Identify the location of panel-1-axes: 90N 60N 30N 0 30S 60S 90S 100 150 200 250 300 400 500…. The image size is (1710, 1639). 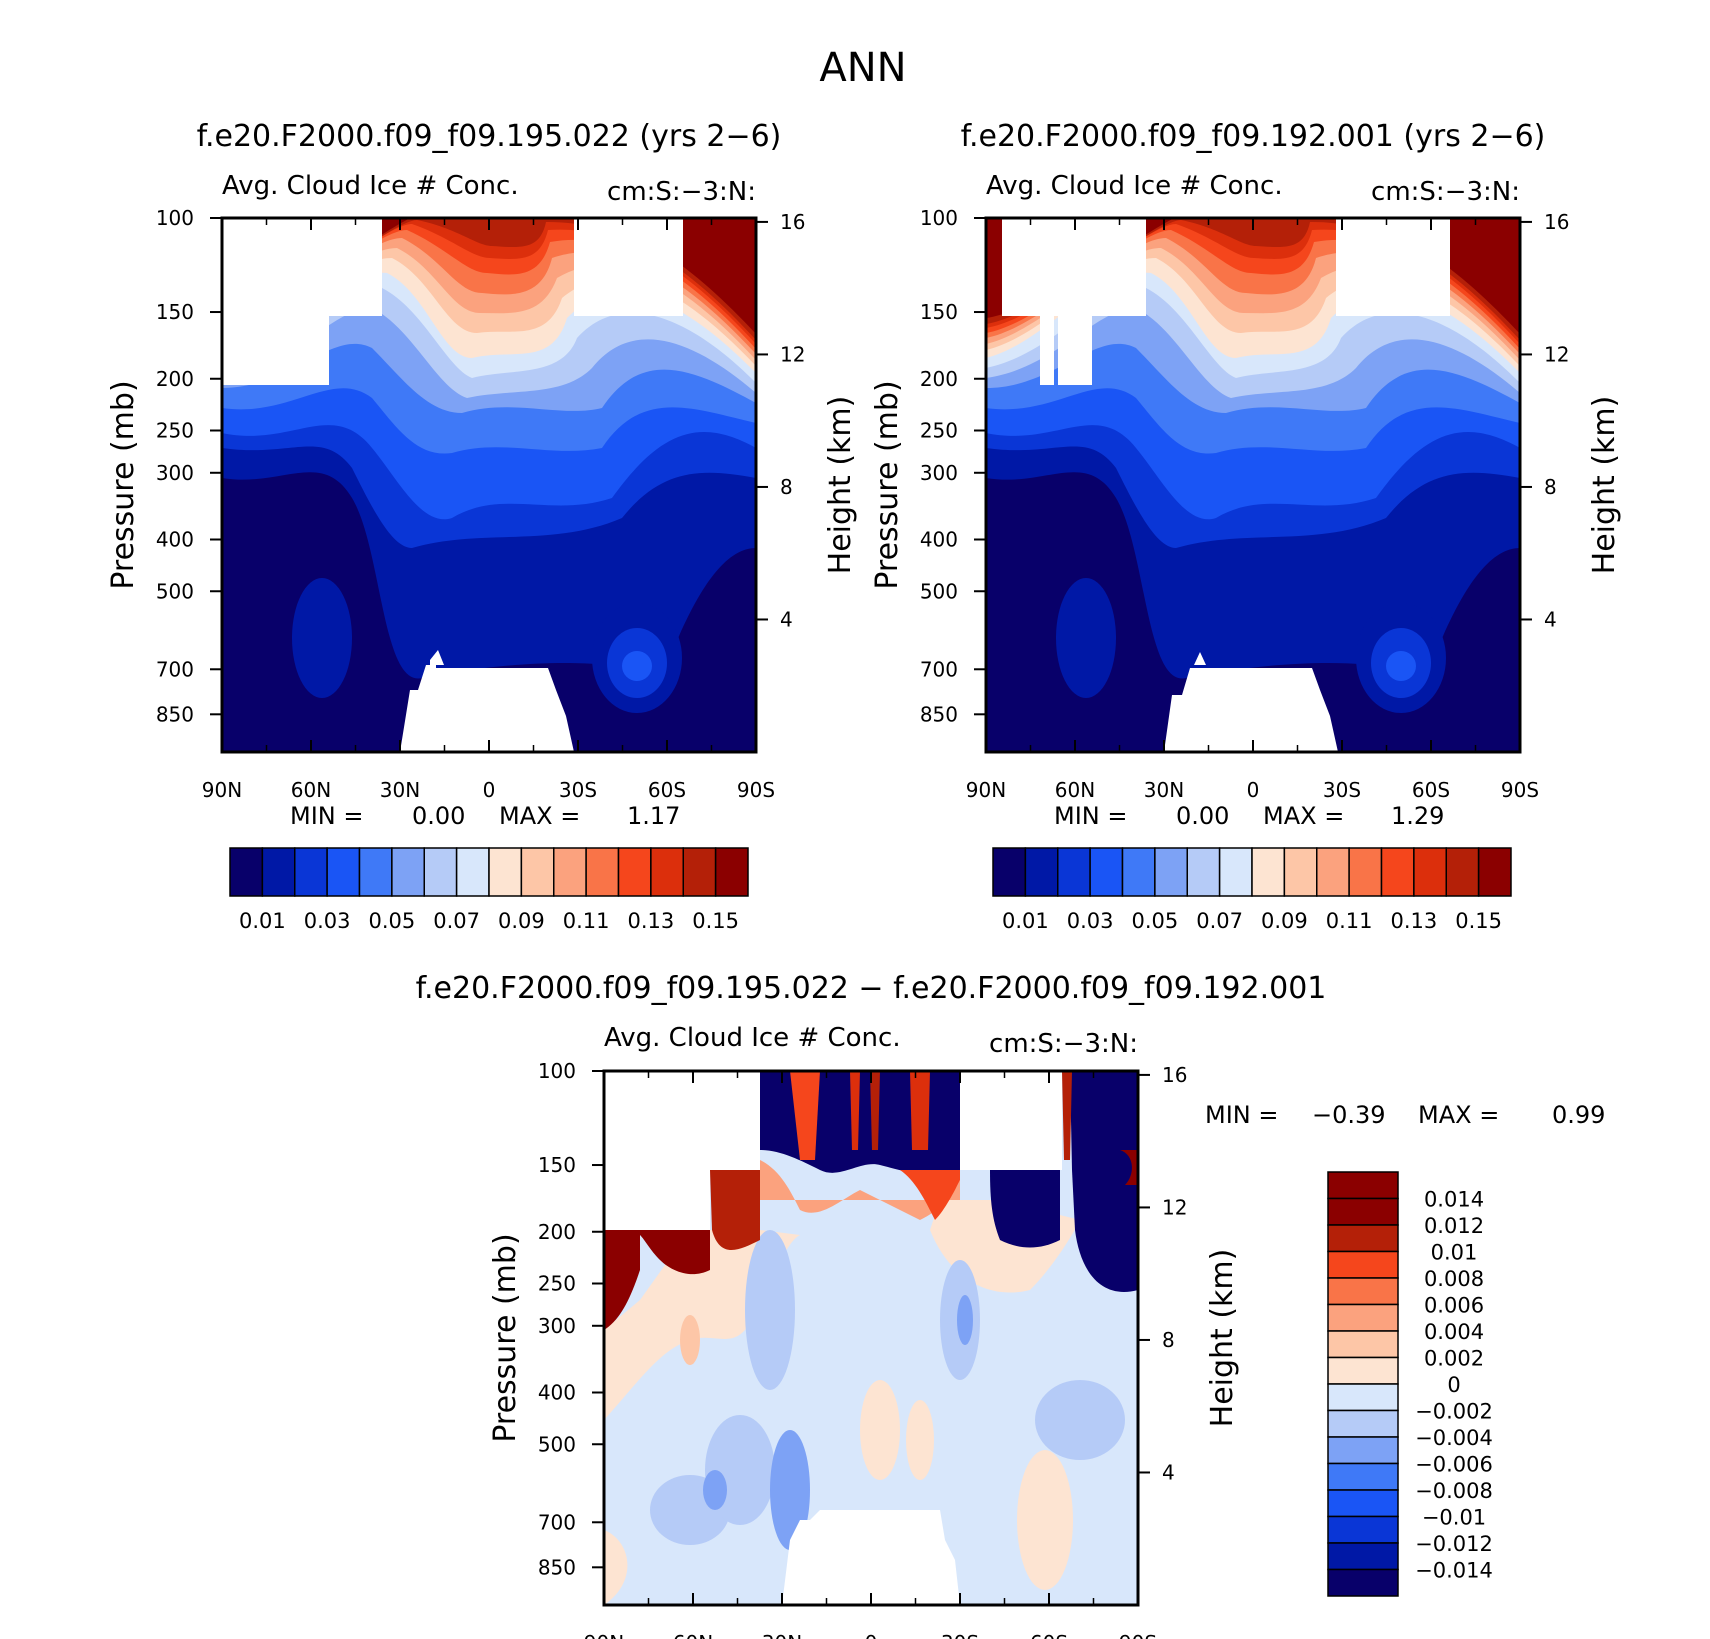
(481, 504).